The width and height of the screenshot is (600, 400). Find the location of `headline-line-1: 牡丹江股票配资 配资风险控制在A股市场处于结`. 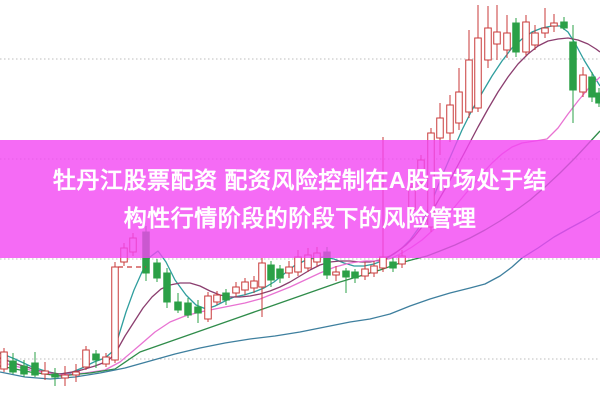

headline-line-1: 牡丹江股票配资 配资风险控制在A股市场处于结 is located at coordinates (300, 180).